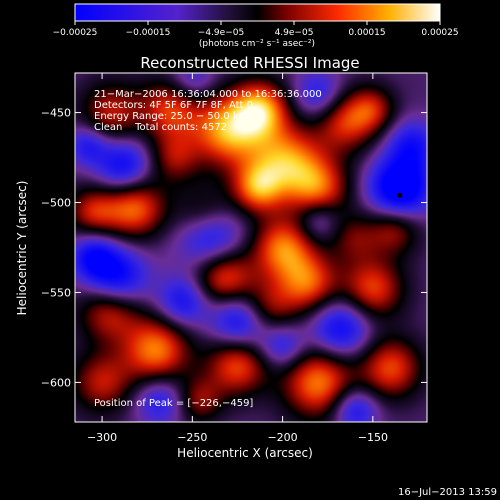 This screenshot has width=500, height=500. Describe the element at coordinates (221, 33) in the screenshot. I see `colorbar-tick-label: −4.9e−05` at that location.